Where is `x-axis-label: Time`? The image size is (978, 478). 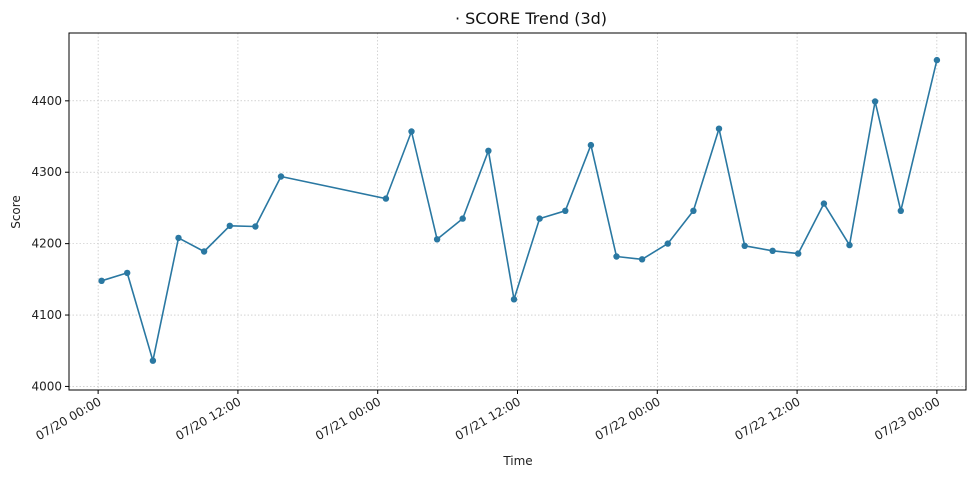 x-axis-label: Time is located at coordinates (517, 461).